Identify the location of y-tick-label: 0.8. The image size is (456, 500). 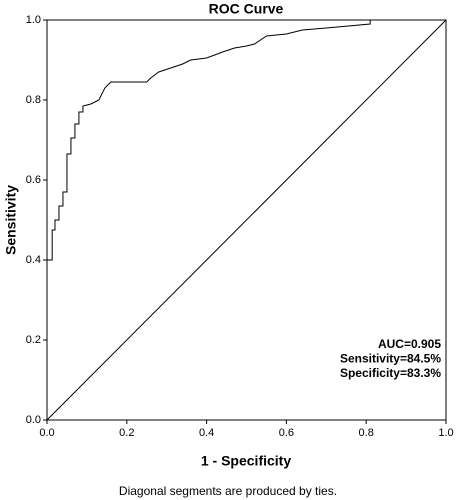
(33, 100).